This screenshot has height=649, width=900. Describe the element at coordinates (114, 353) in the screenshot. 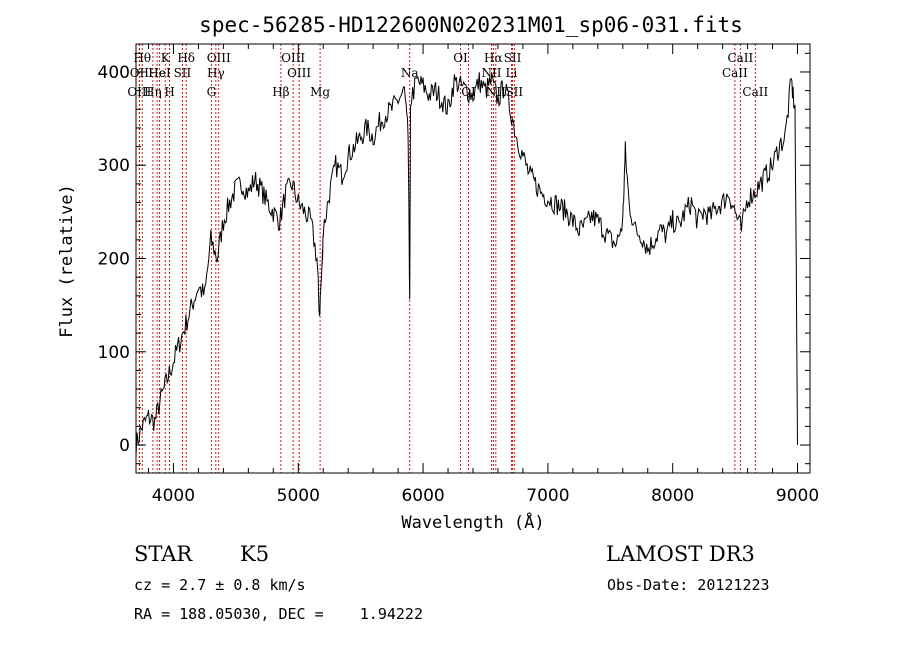

I see `y-tick-label: 100` at that location.